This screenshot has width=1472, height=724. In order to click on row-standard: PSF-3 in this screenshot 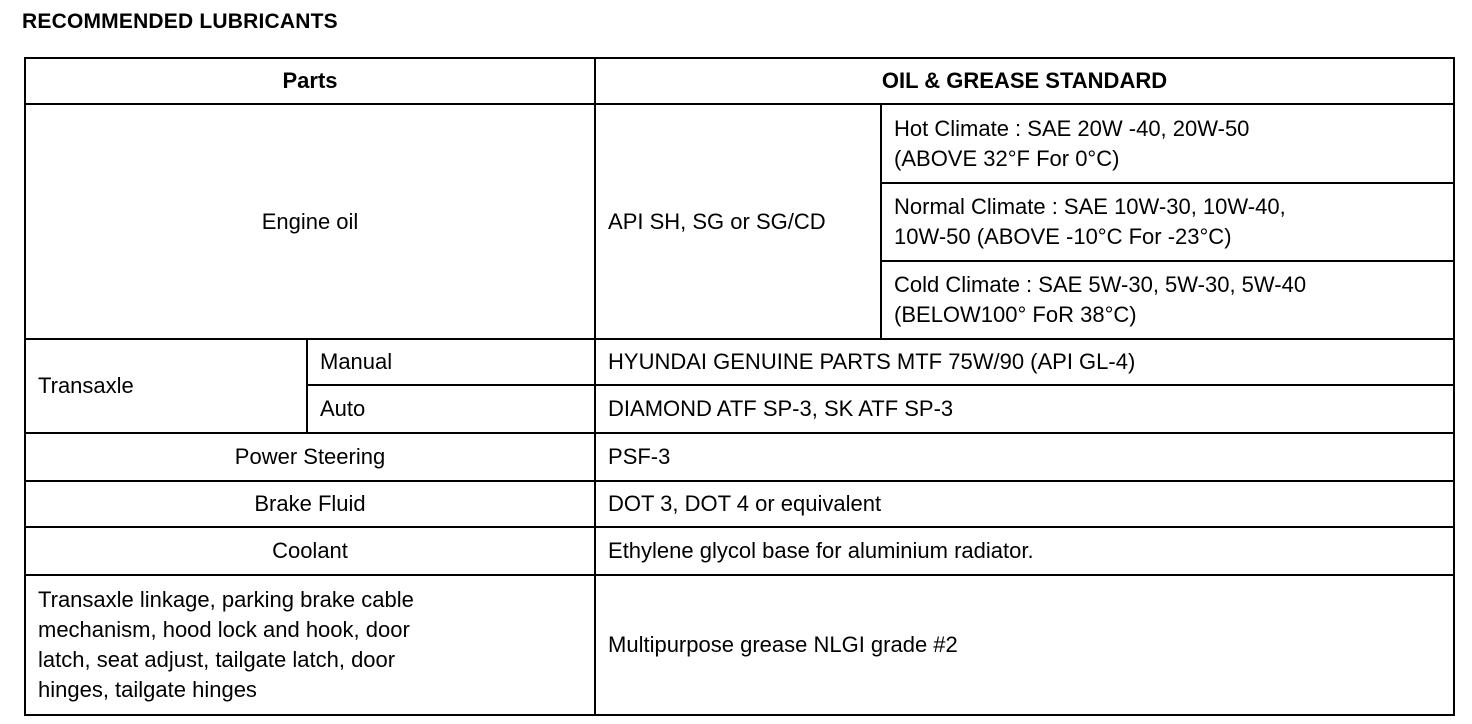, I will do `click(1025, 457)`.